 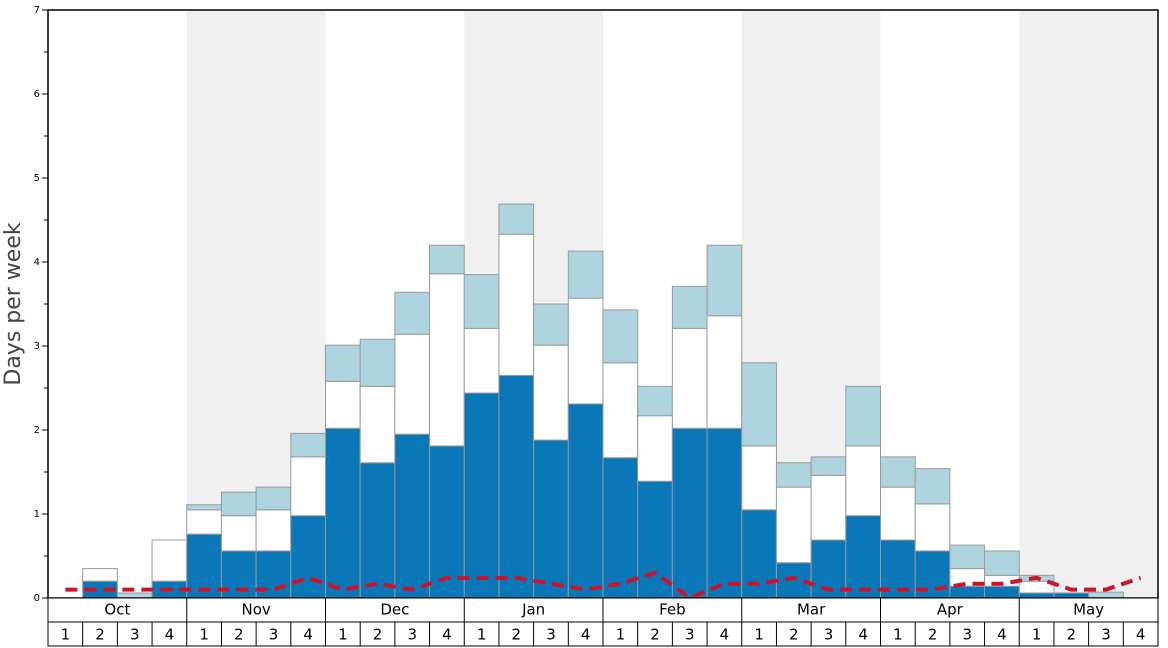 I want to click on y-tick-label: 0, so click(x=37, y=598).